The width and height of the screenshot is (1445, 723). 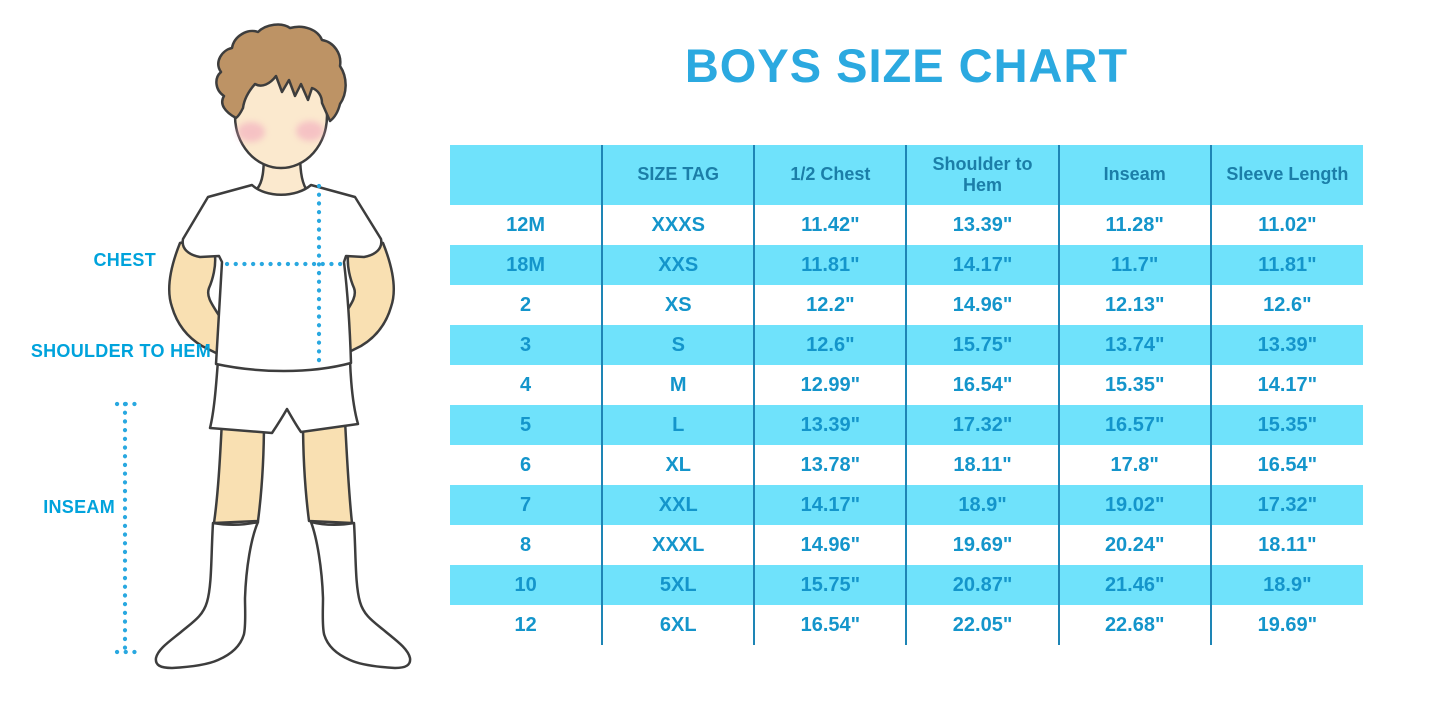 I want to click on measurement-cell: S, so click(x=679, y=345).